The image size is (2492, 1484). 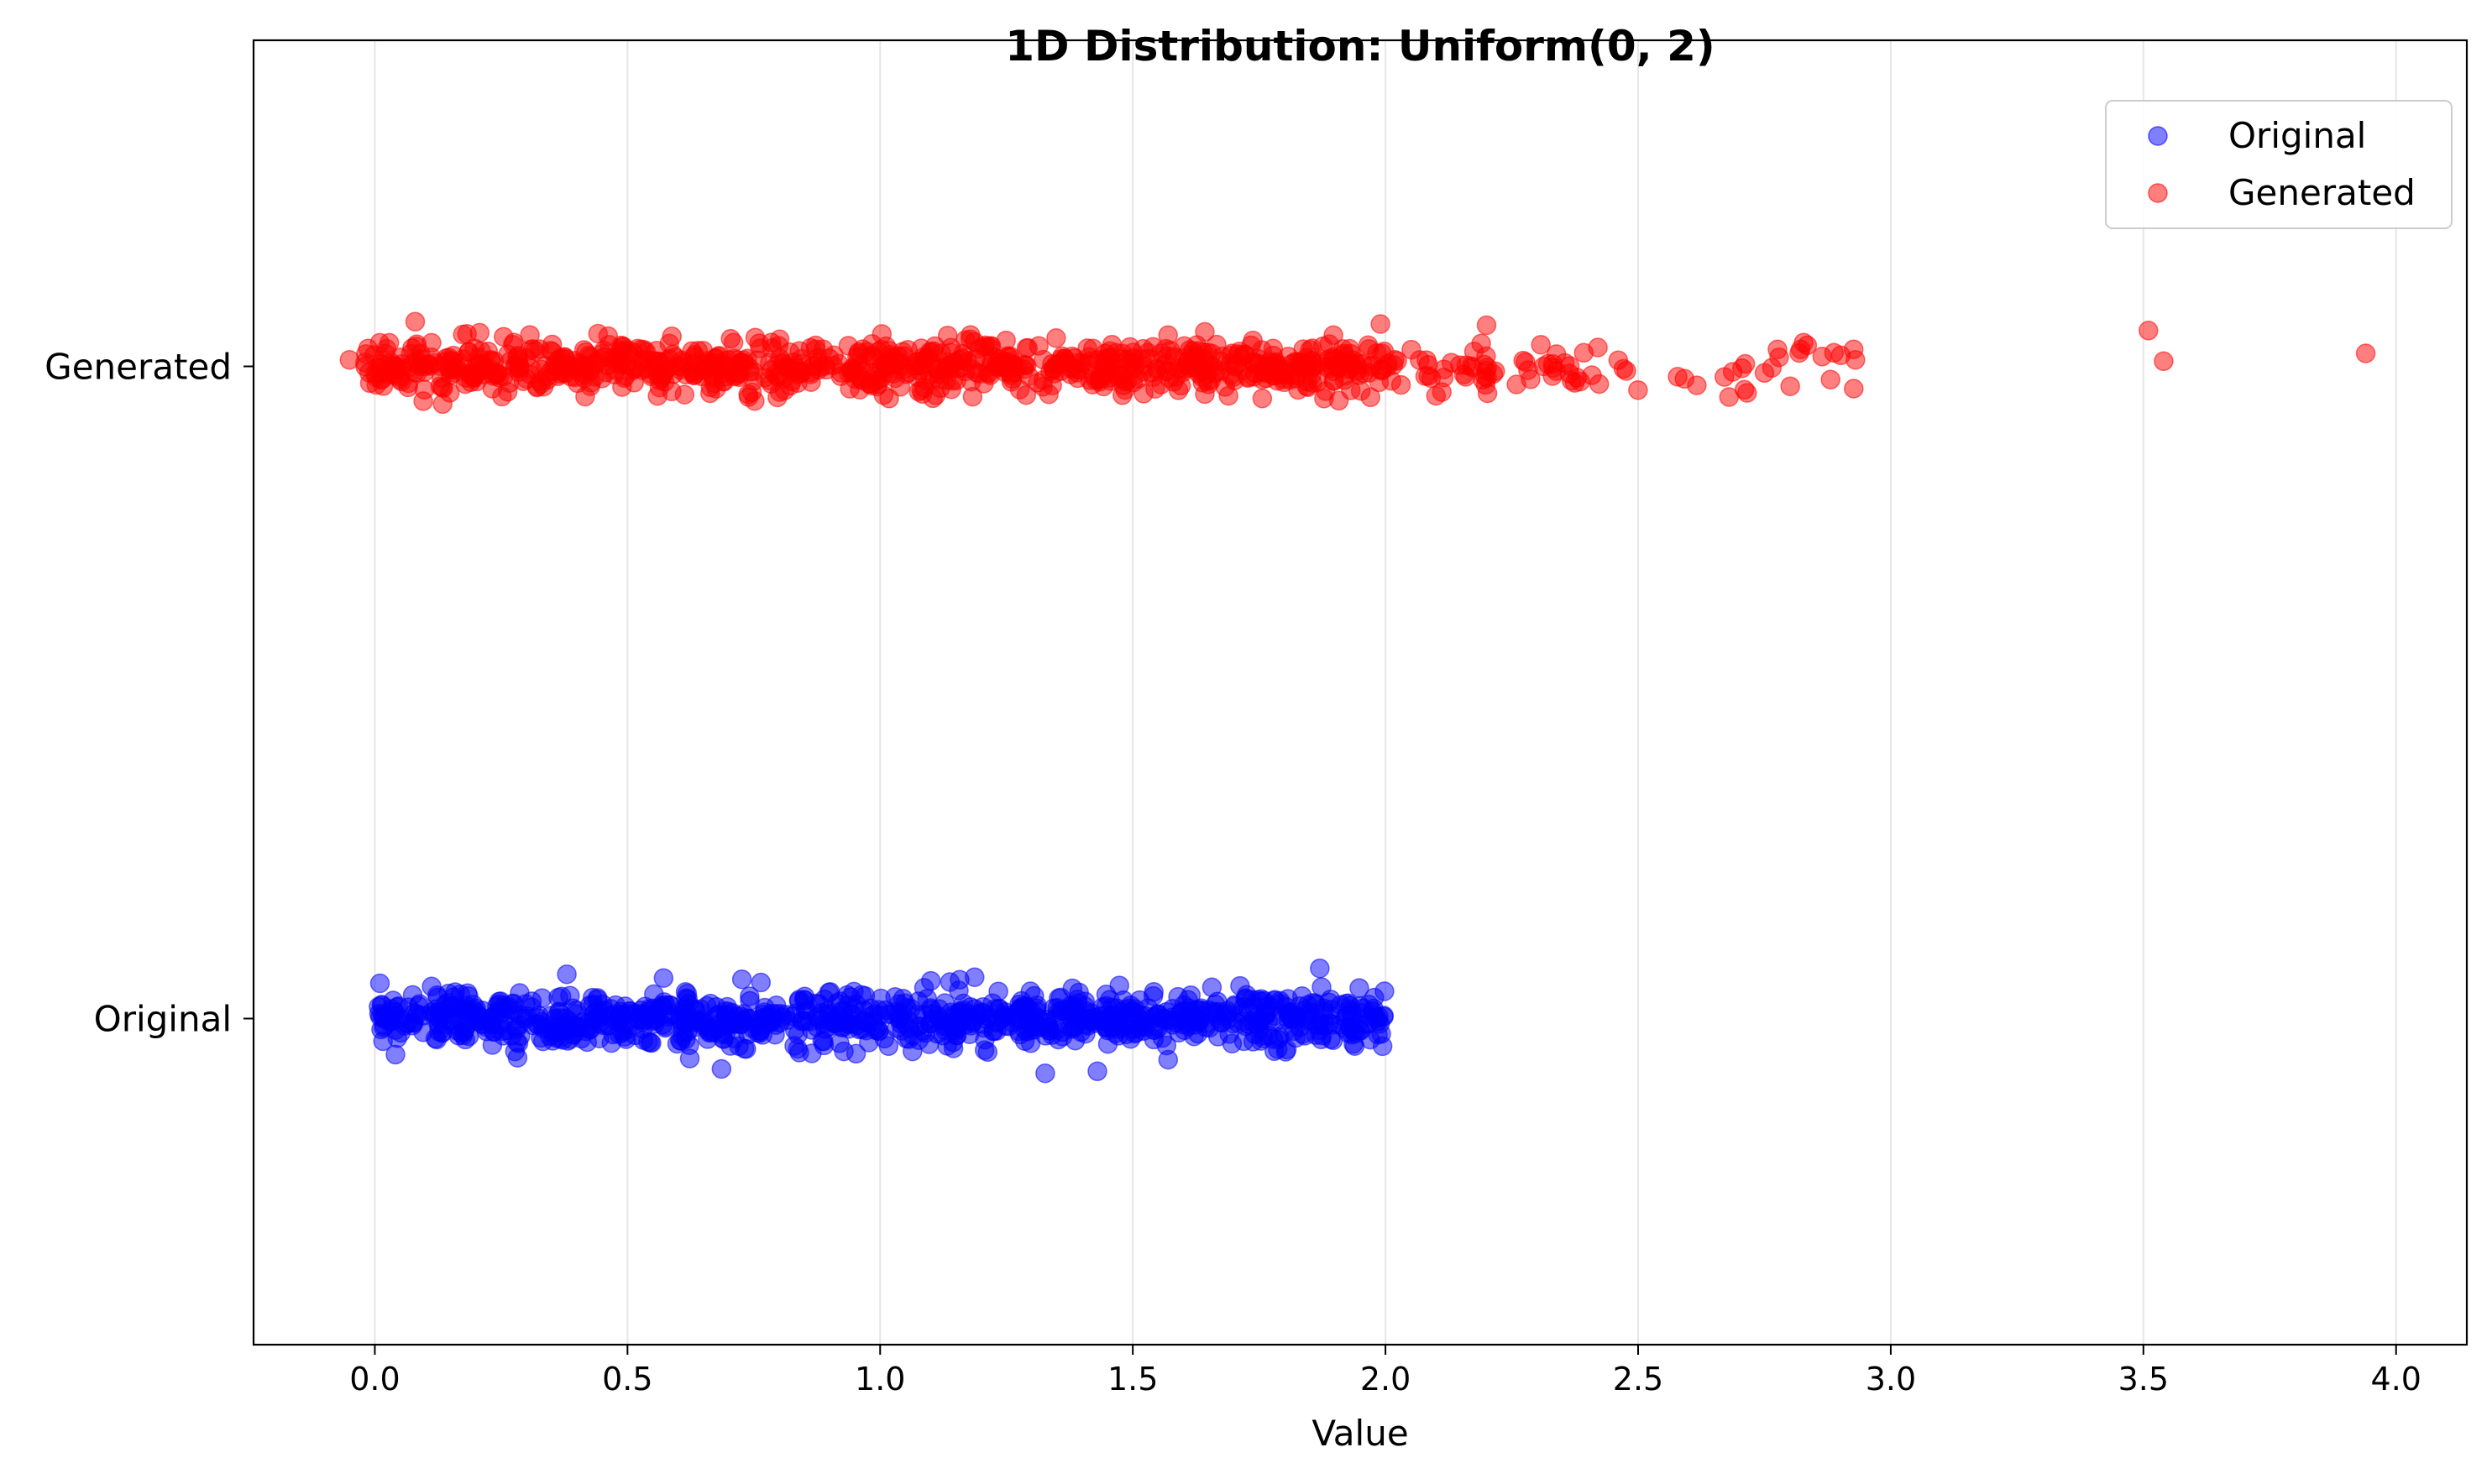 What do you see at coordinates (1359, 1433) in the screenshot?
I see `x-axis-label: Value` at bounding box center [1359, 1433].